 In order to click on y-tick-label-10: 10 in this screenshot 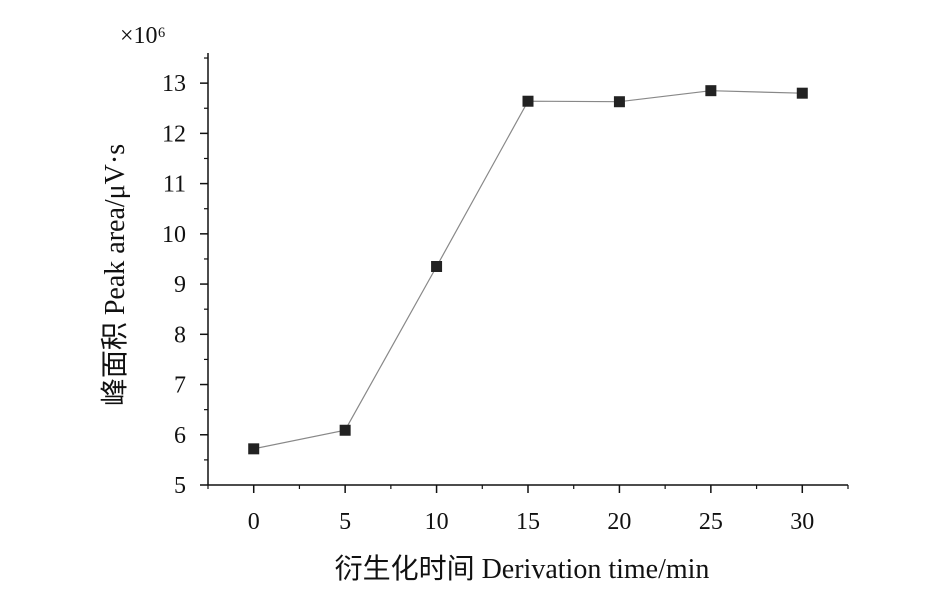, I will do `click(174, 235)`.